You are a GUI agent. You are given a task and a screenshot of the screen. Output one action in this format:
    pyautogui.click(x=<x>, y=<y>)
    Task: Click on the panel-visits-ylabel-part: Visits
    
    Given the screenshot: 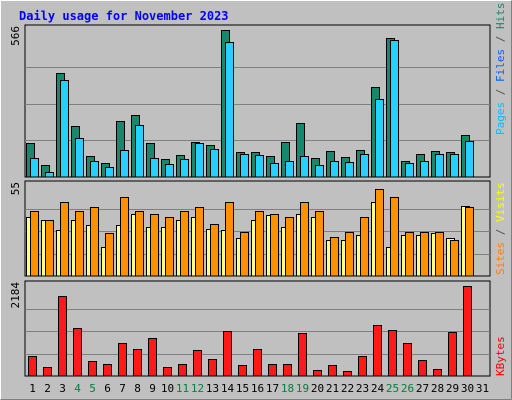 What is the action you would take?
    pyautogui.click(x=500, y=202)
    